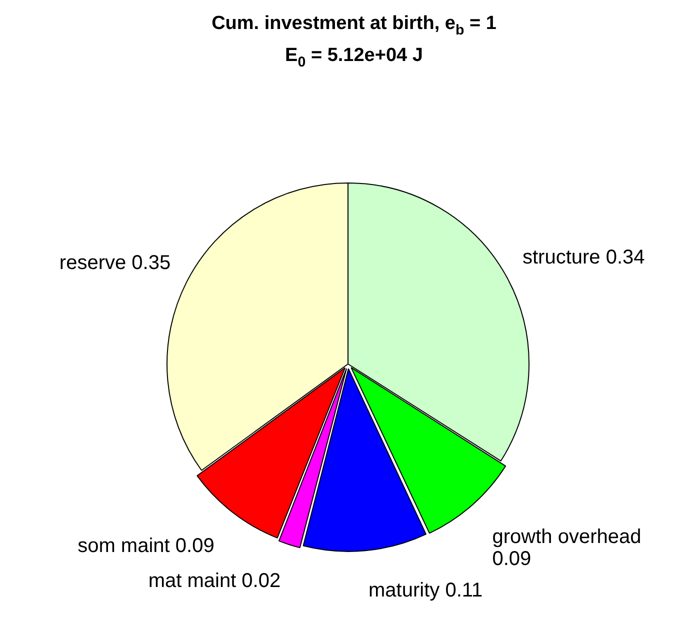  What do you see at coordinates (95, 263) in the screenshot?
I see `slice-label: reserve` at bounding box center [95, 263].